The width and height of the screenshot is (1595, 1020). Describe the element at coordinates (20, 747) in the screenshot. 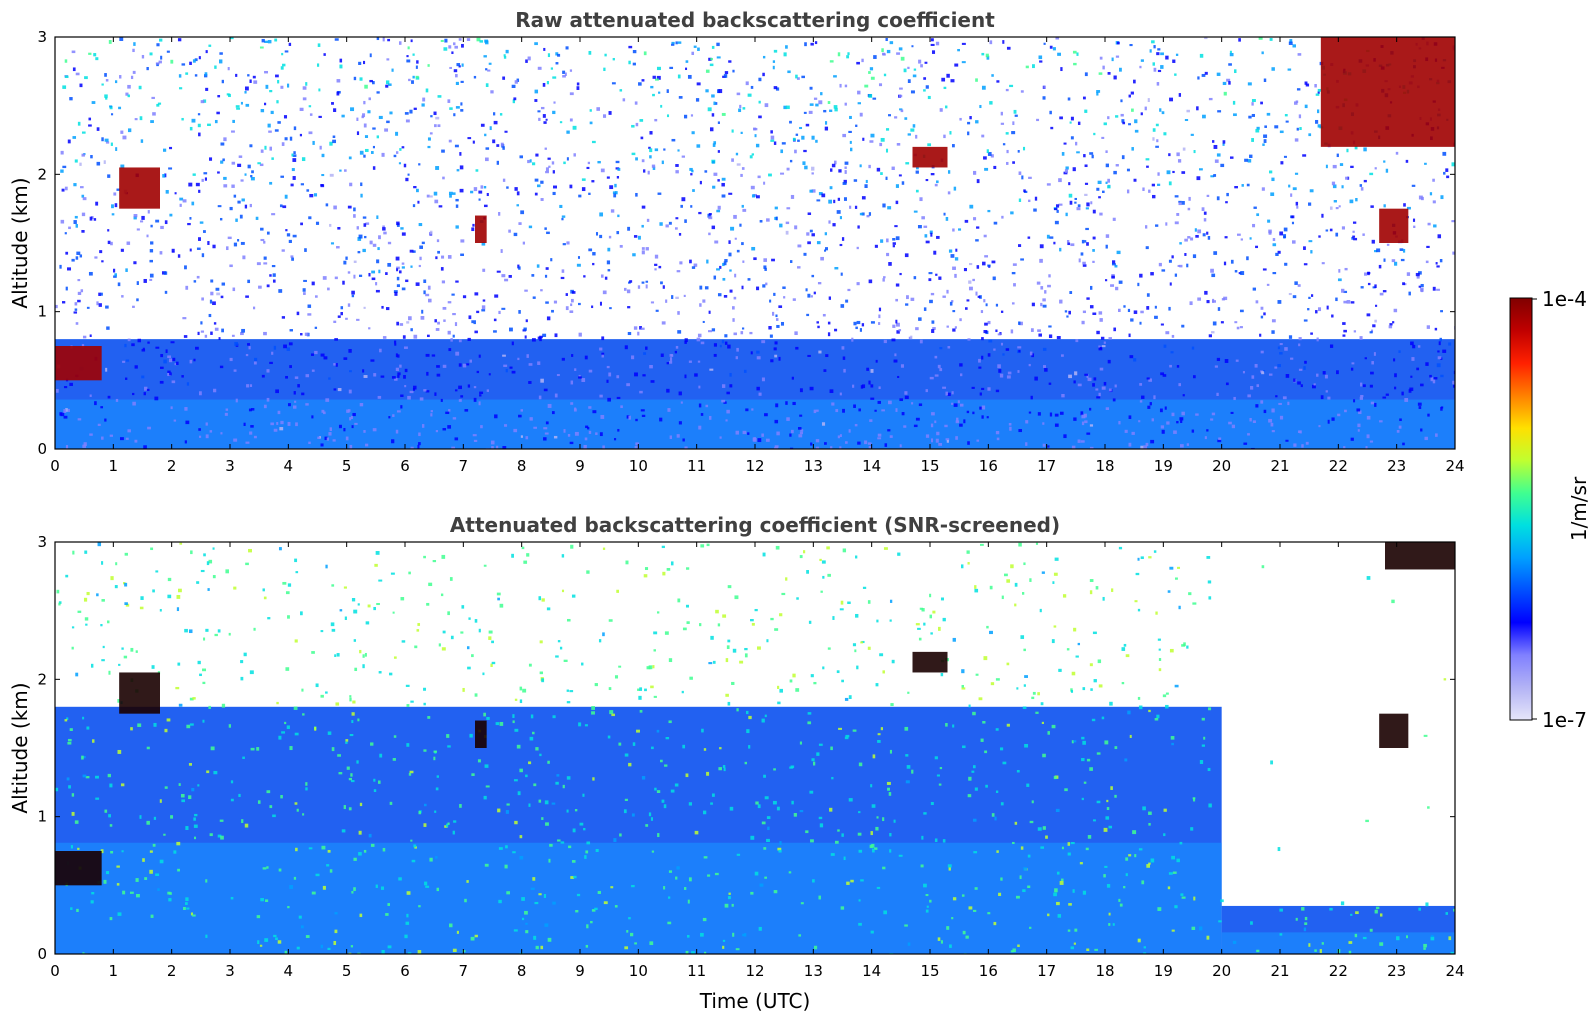

I see `panel2-ylabel: Altitude (km)` at that location.